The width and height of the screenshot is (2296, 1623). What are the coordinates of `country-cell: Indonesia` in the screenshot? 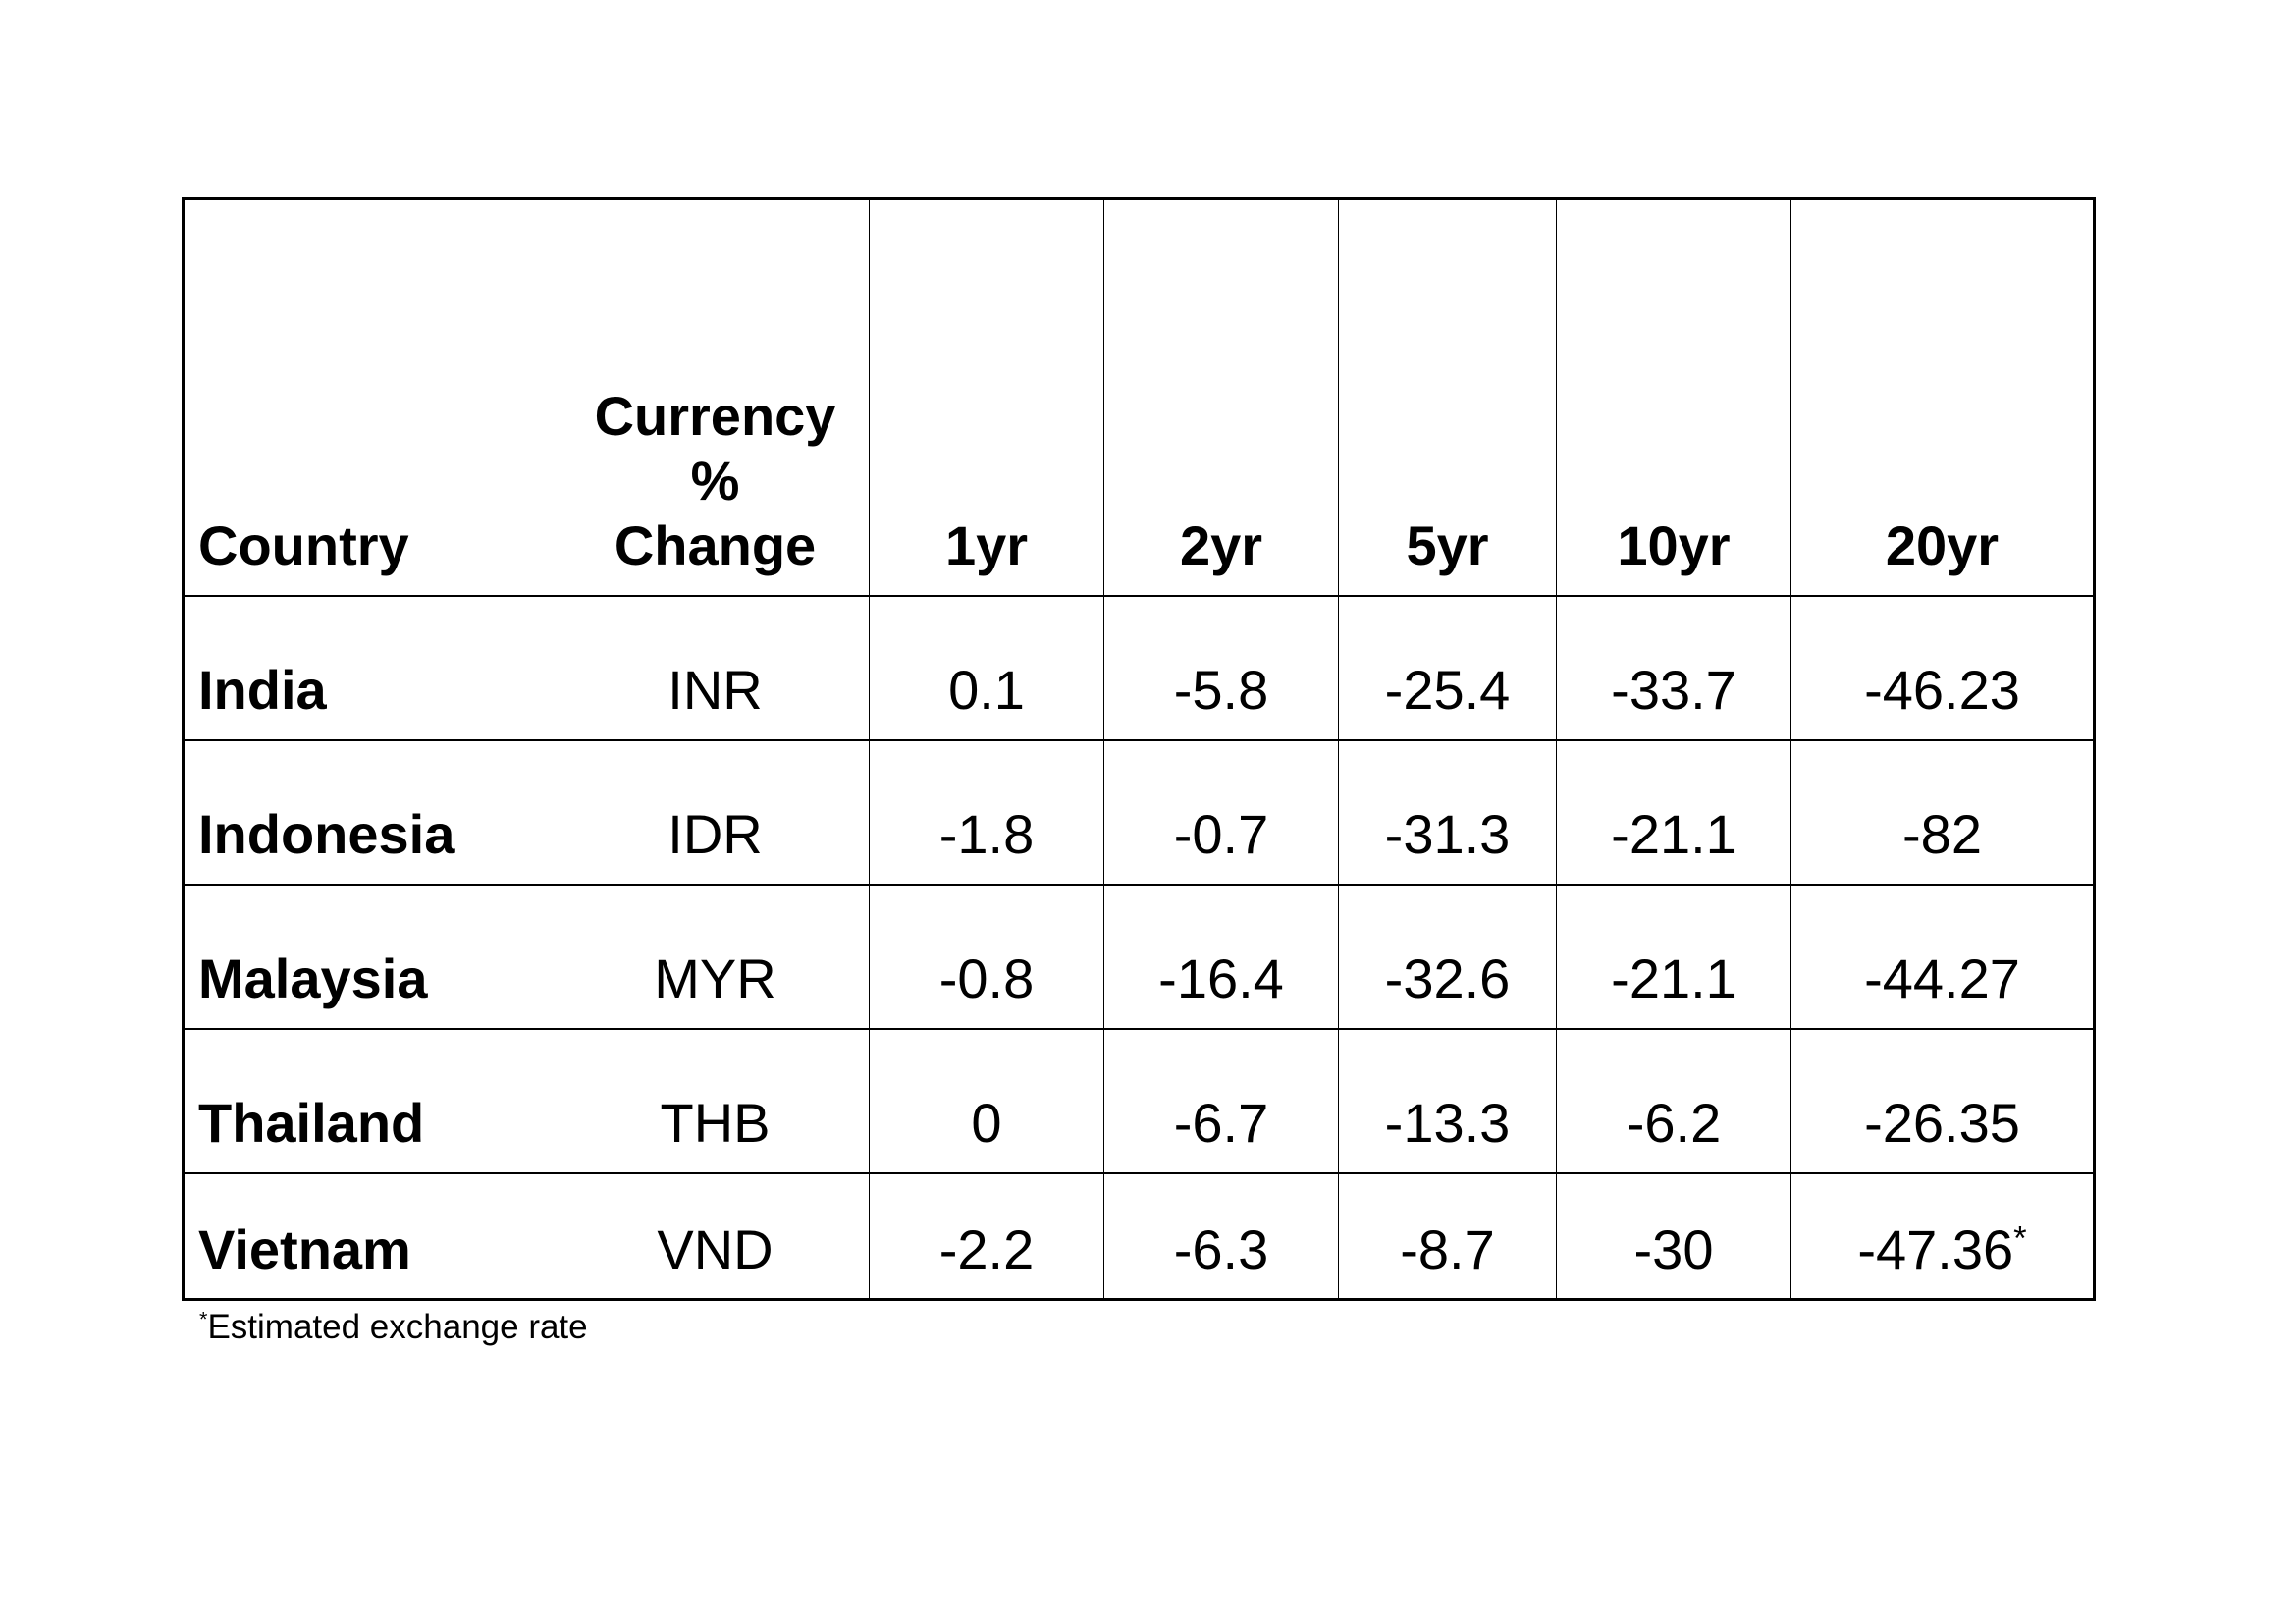 It's located at (372, 812).